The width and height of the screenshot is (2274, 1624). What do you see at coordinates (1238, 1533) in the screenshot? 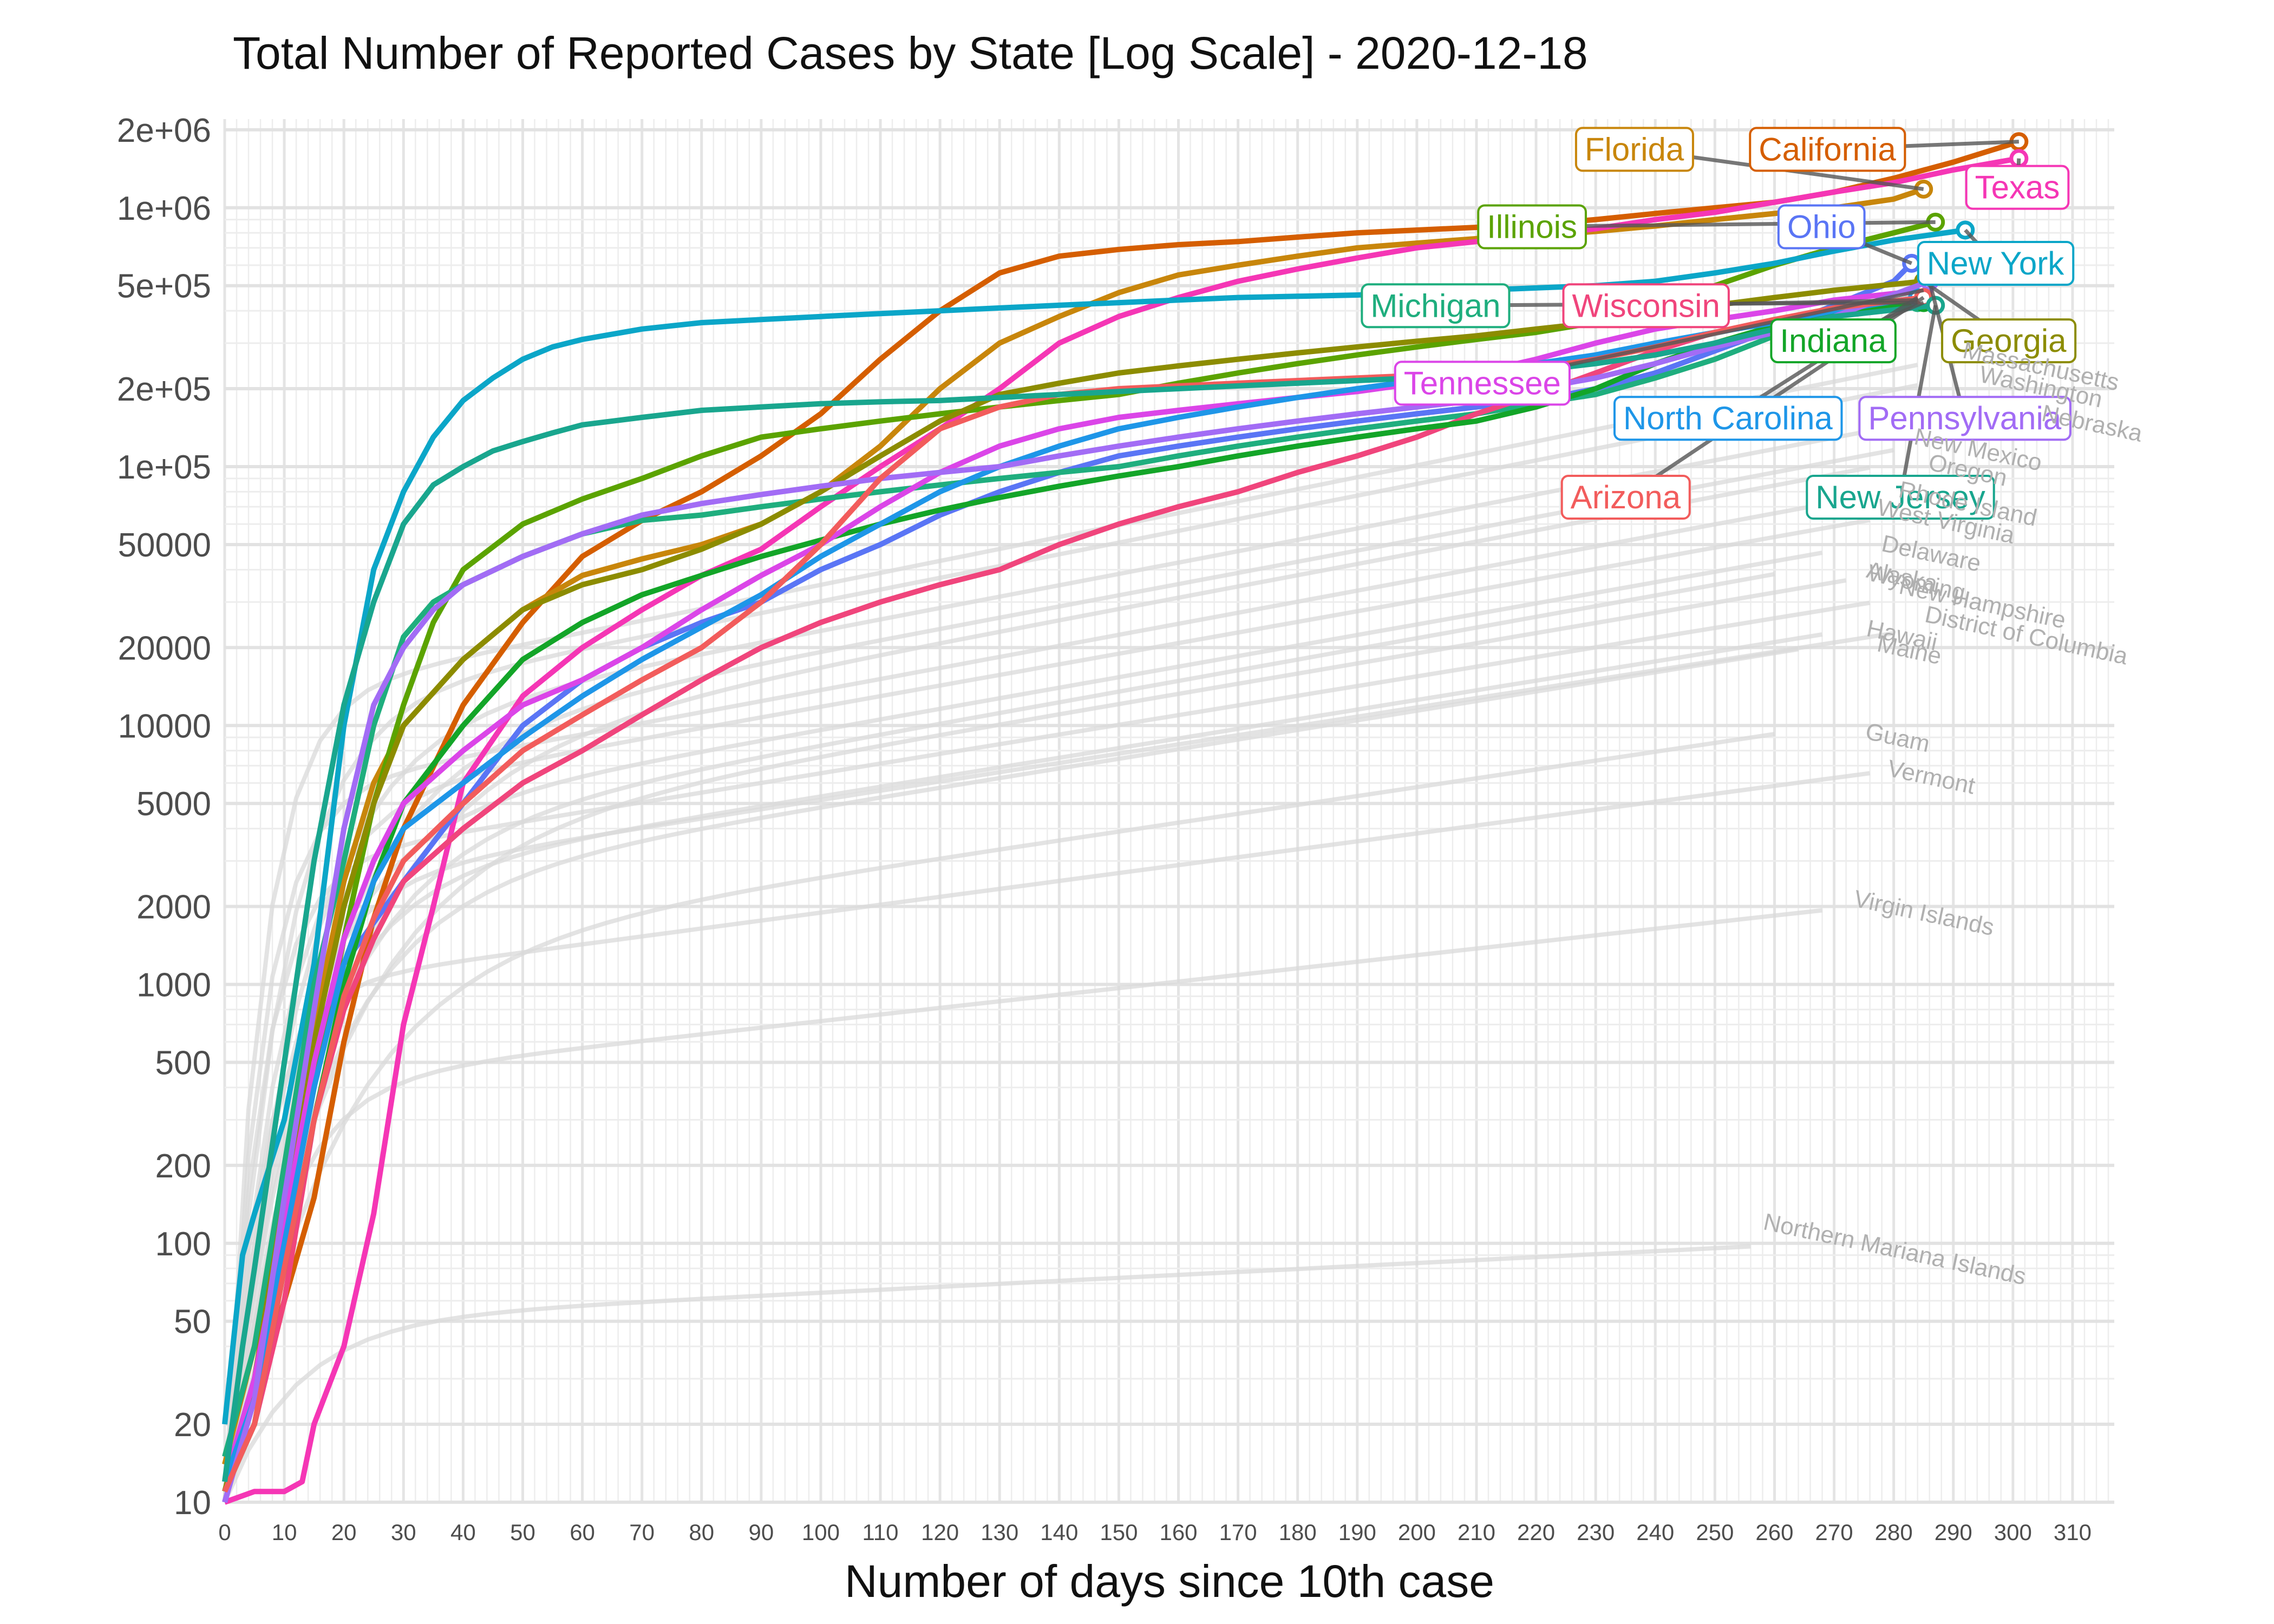
I see `x-tick-label: 170` at bounding box center [1238, 1533].